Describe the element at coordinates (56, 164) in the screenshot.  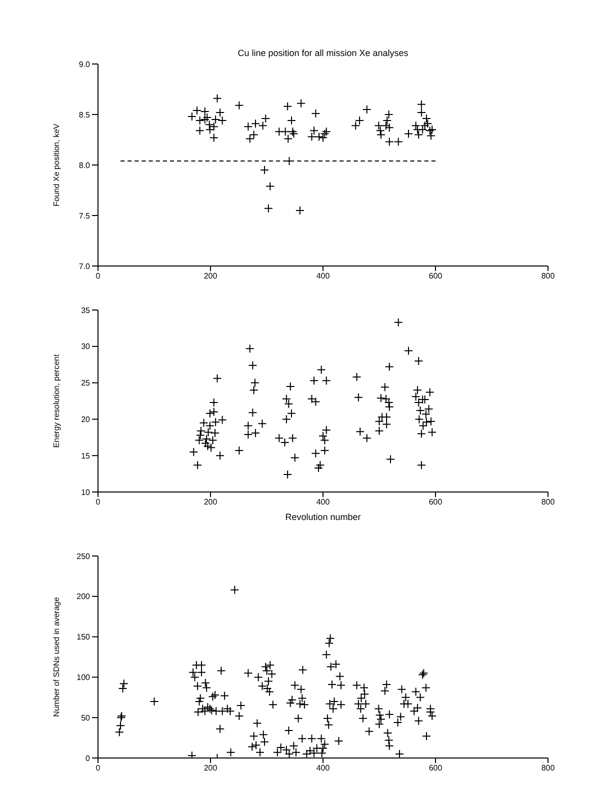
I see `y-axis-title: Found Xe position, keV` at that location.